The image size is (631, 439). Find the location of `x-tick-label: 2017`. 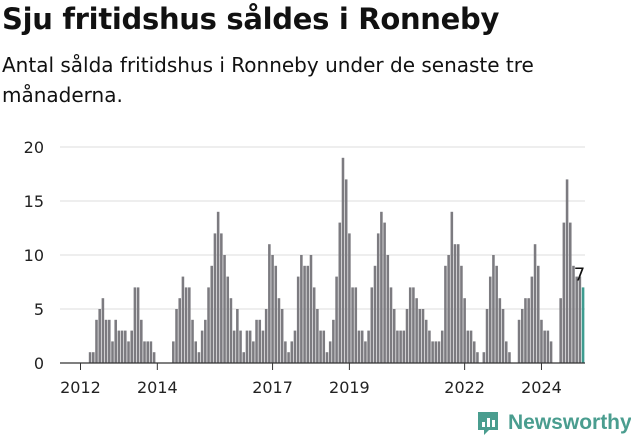

x-tick-label: 2017 is located at coordinates (272, 387).